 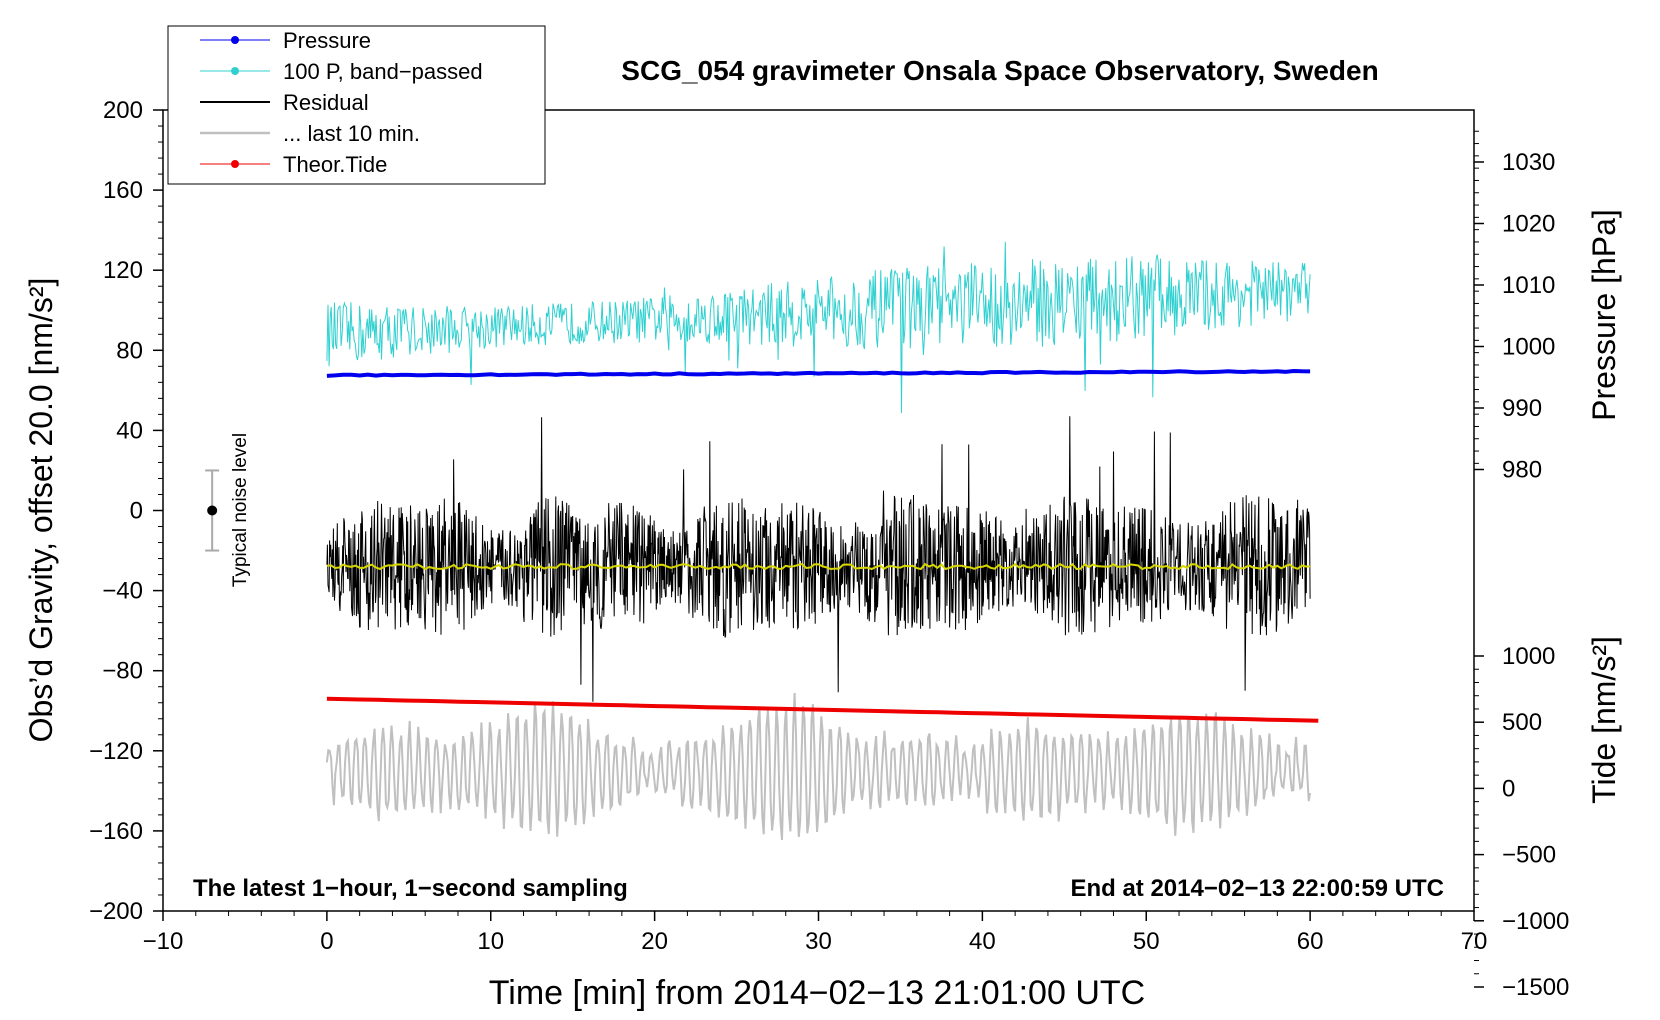 I want to click on tide-tick-label: −500, so click(x=1529, y=855).